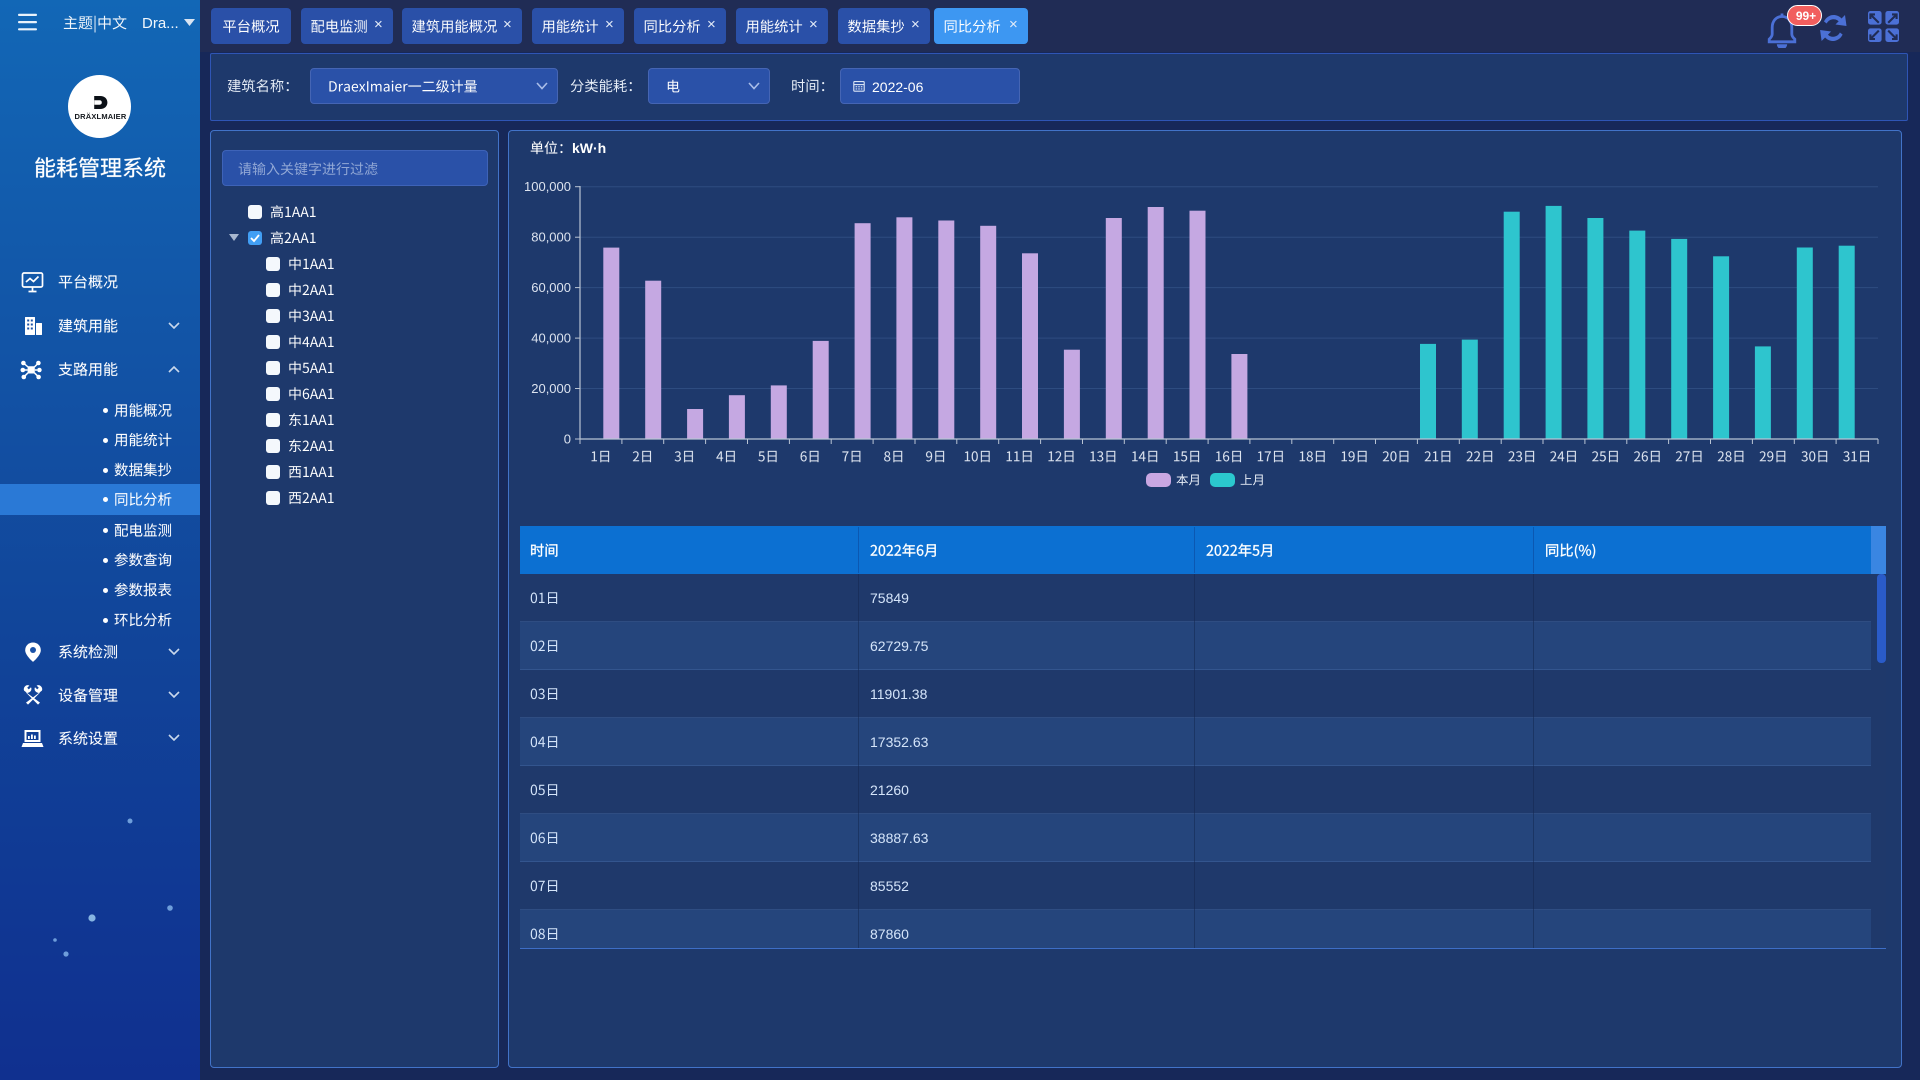 The image size is (1920, 1080). What do you see at coordinates (551, 338) in the screenshot?
I see `svg-text: 40,000` at bounding box center [551, 338].